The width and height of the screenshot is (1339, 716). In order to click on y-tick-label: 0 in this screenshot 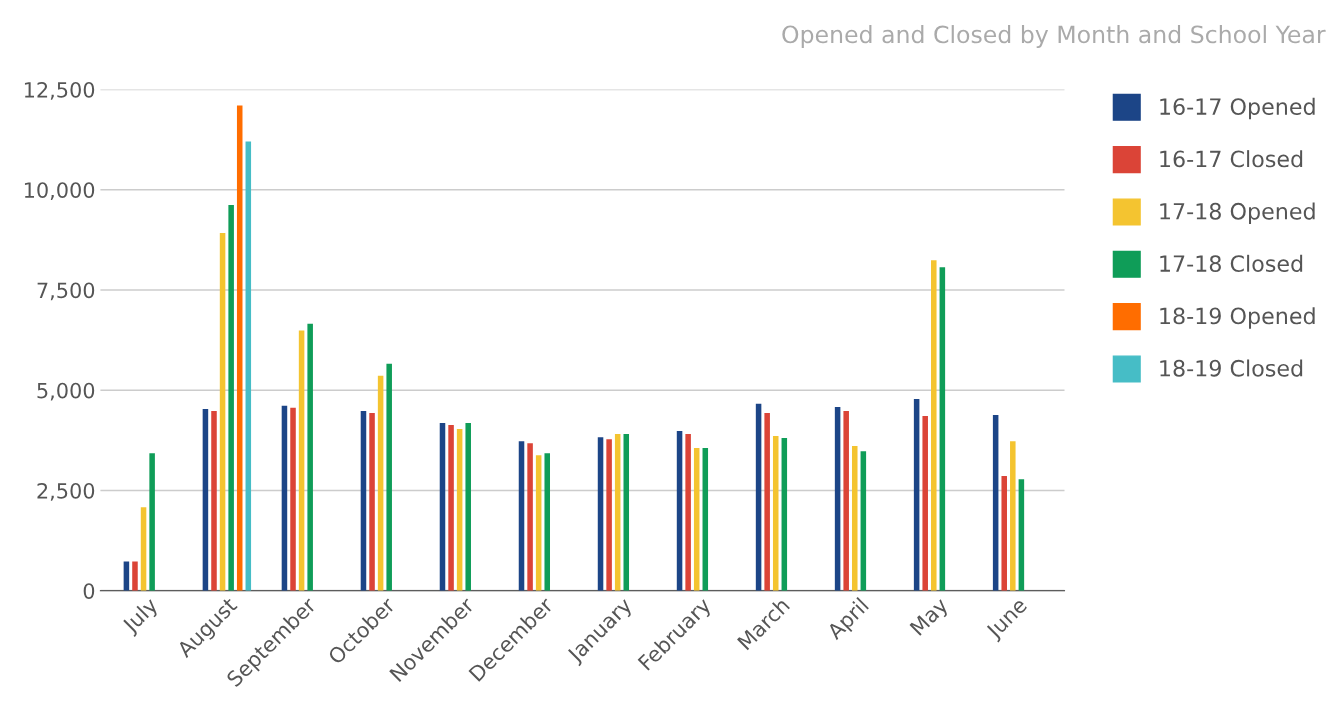, I will do `click(89, 591)`.